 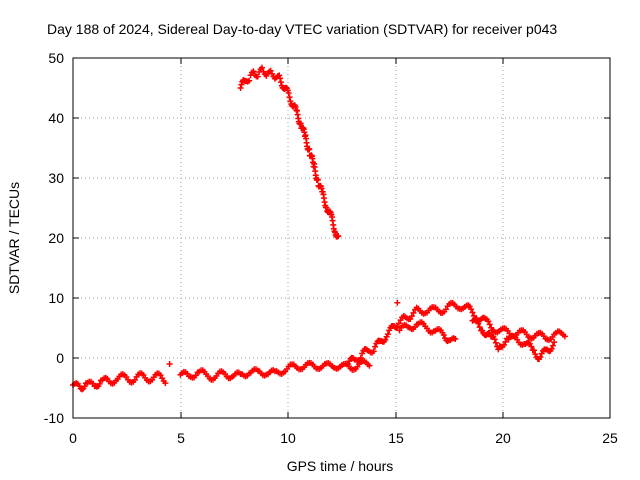 What do you see at coordinates (60, 358) in the screenshot?
I see `y-tick-label: 0` at bounding box center [60, 358].